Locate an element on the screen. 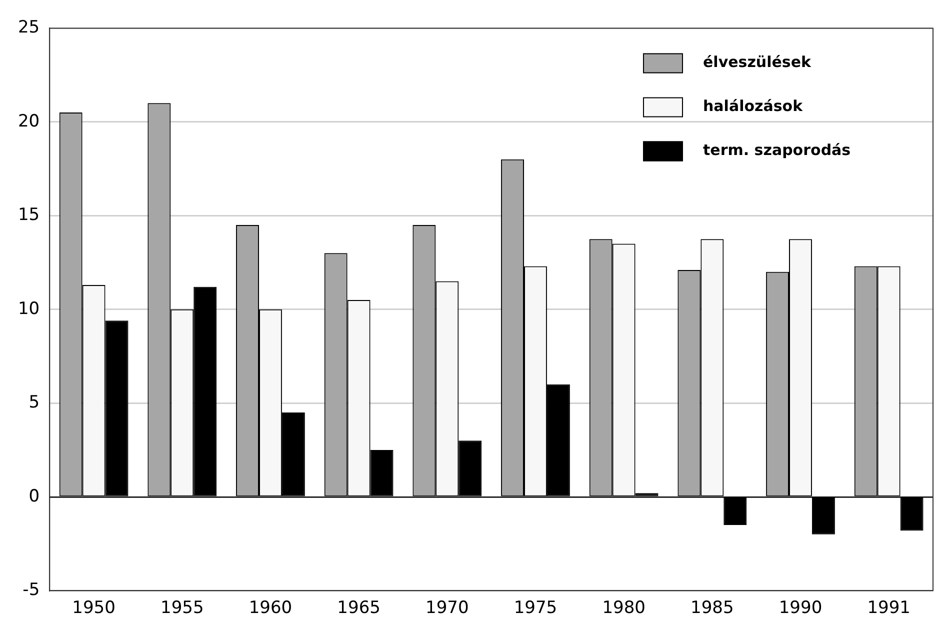 This screenshot has height=635, width=945. y-tick-label: 15 is located at coordinates (29, 215).